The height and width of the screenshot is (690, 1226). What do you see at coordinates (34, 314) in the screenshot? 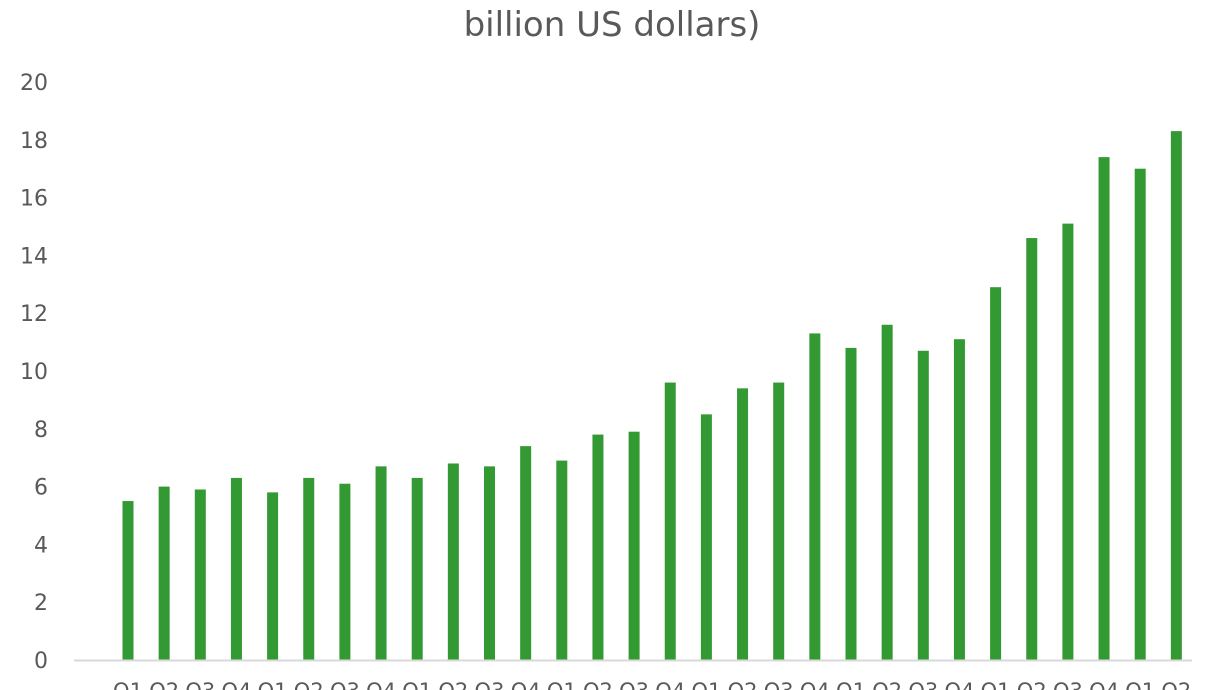
I see `y-tick-label: 12` at bounding box center [34, 314].